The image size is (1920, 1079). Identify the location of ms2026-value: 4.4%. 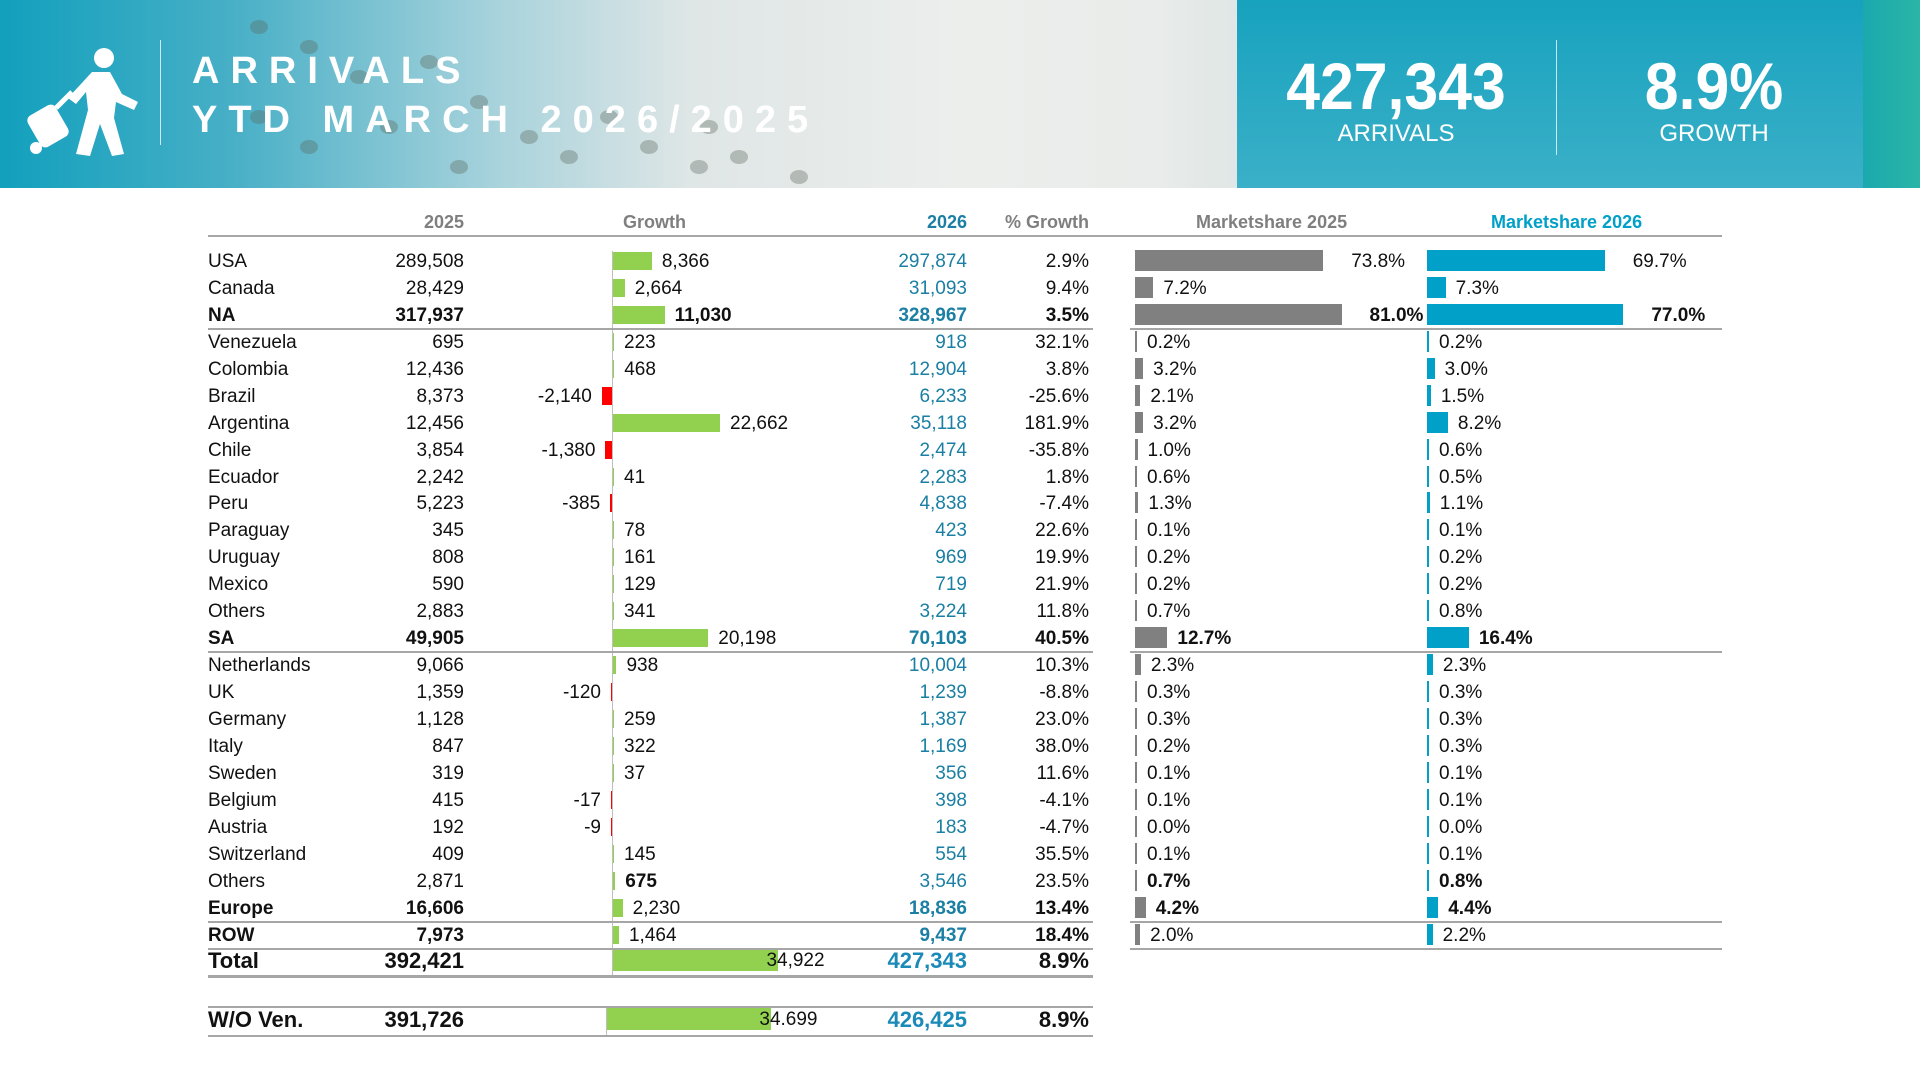
(1470, 908).